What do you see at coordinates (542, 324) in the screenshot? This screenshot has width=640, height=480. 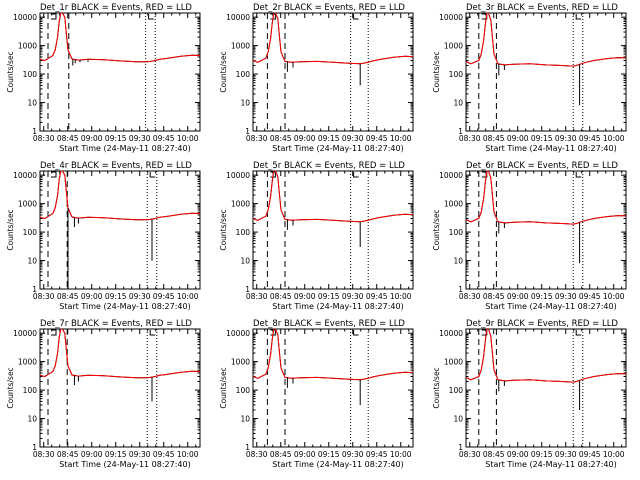 I see `panel-title: Det_9r BLACK = Events, RED = LLD` at bounding box center [542, 324].